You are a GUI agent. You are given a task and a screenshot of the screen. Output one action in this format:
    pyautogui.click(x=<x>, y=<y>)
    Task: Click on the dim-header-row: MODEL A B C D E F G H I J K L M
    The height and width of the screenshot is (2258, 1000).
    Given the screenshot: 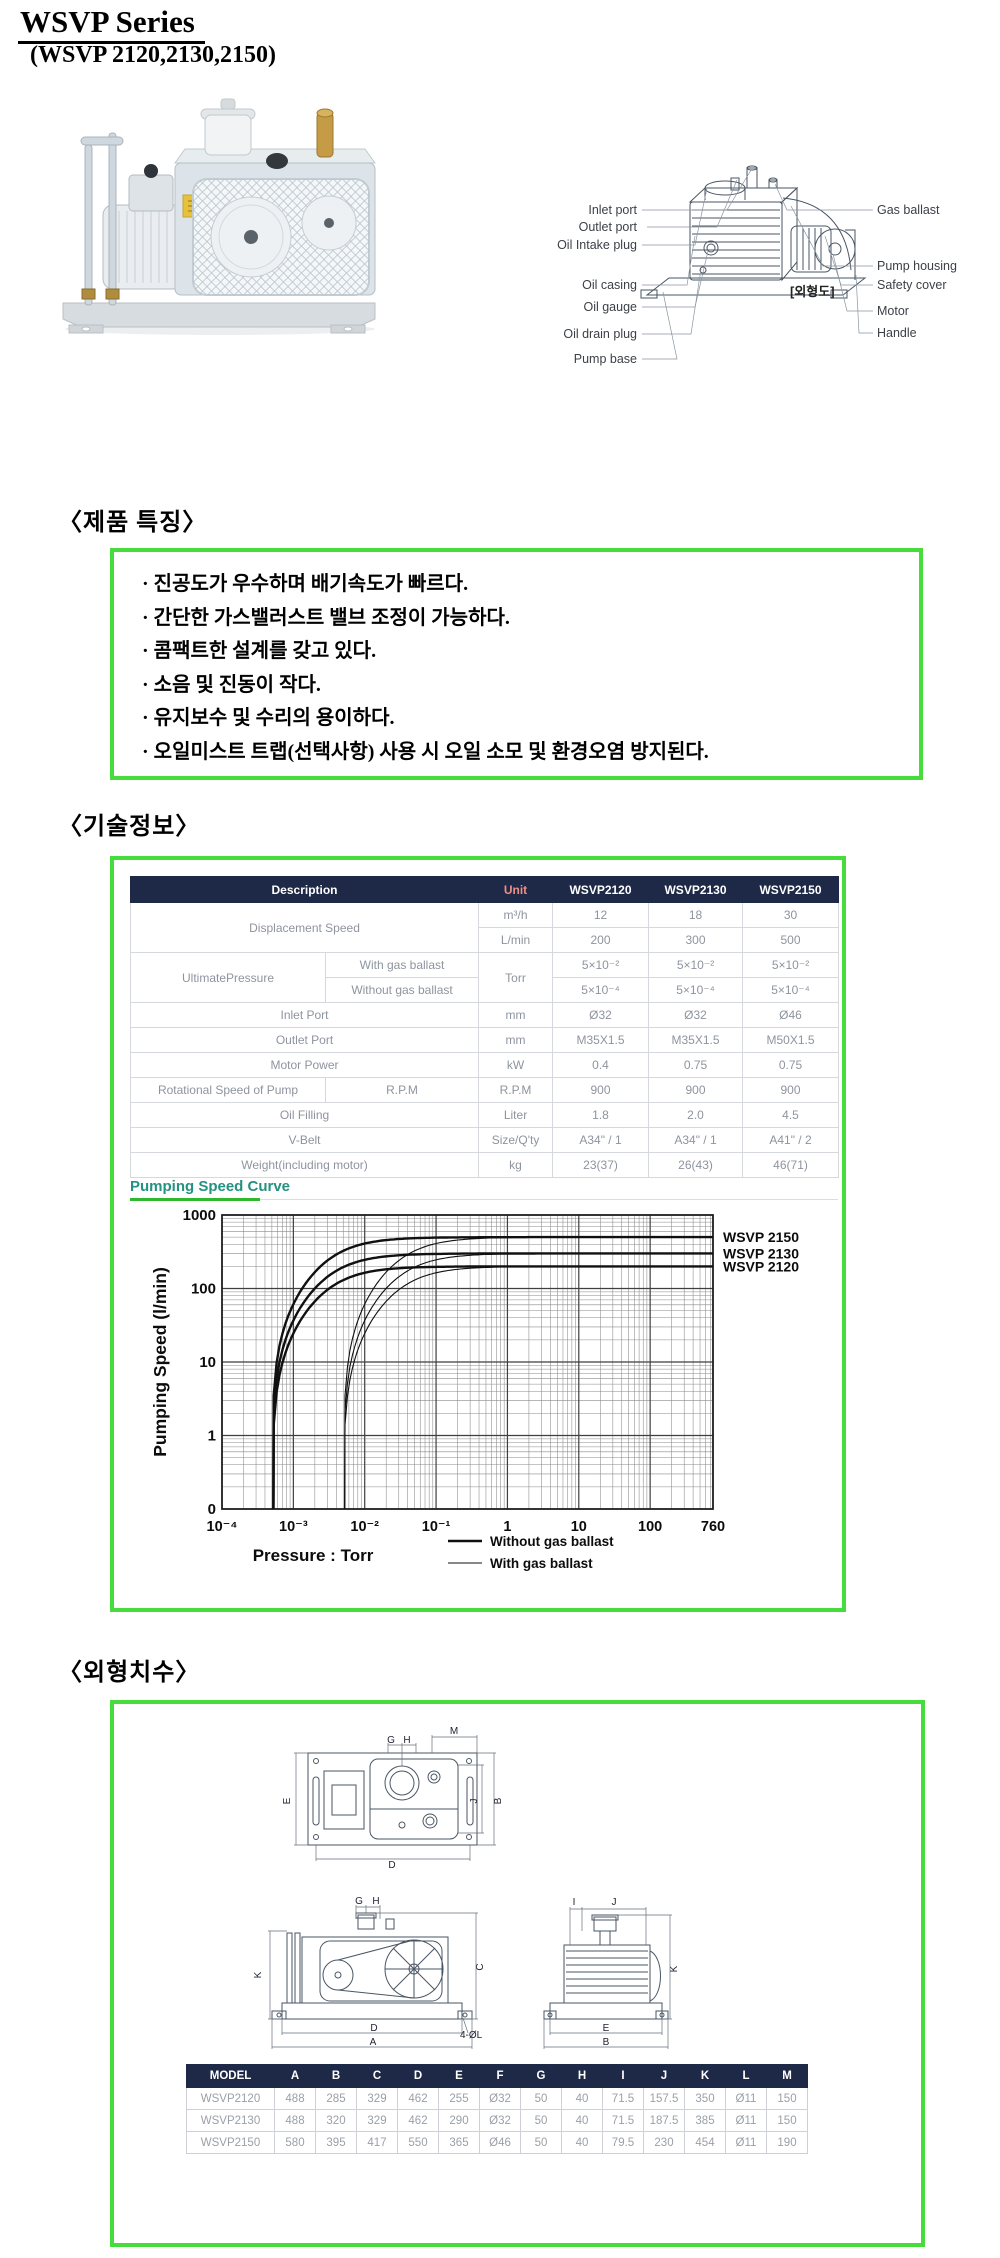 What is the action you would take?
    pyautogui.click(x=497, y=2076)
    